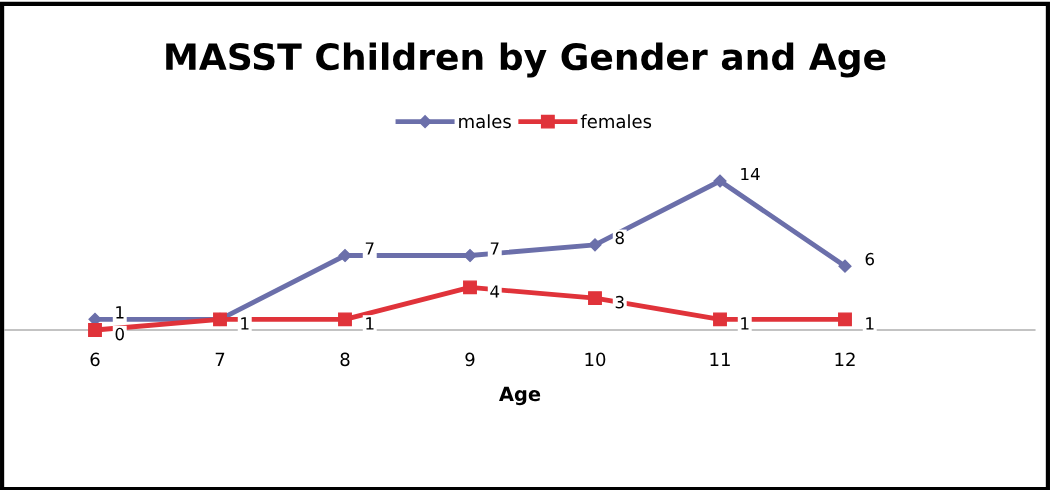  I want to click on data-label: 4, so click(495, 291).